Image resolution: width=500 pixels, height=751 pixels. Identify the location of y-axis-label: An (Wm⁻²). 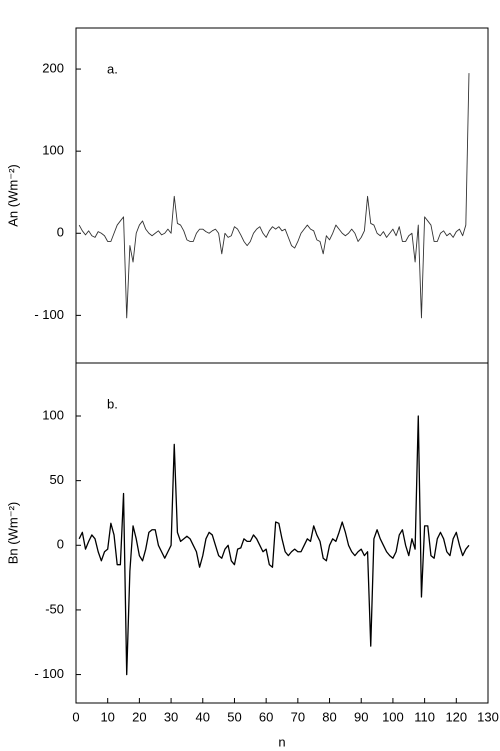
(12, 195).